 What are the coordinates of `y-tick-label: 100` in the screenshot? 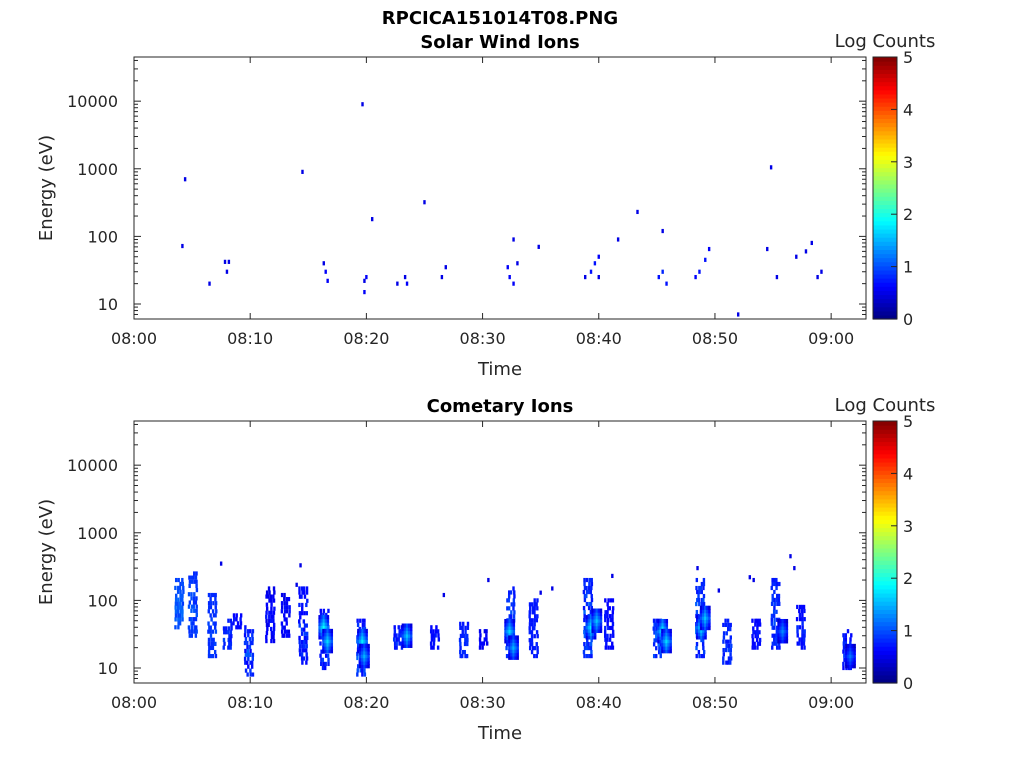 It's located at (102, 600).